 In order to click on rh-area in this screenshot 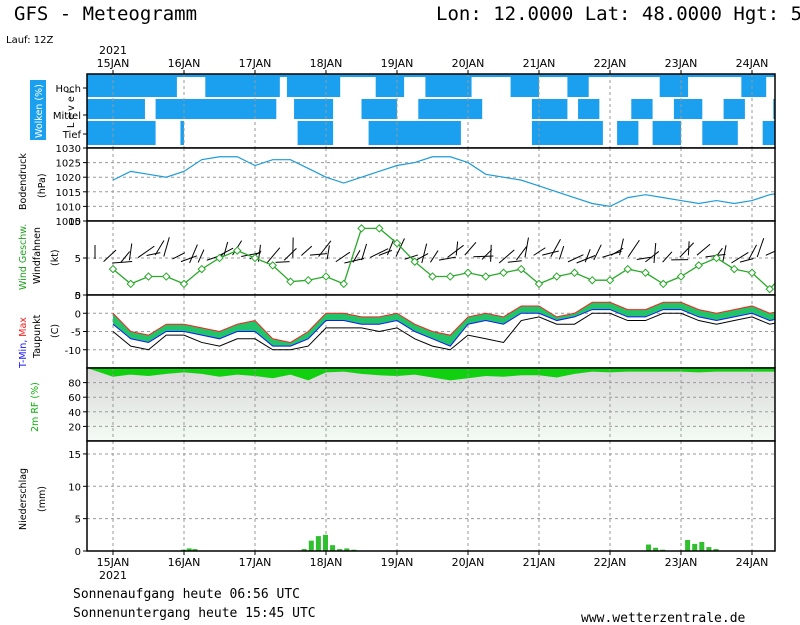, I will do `click(431, 374)`.